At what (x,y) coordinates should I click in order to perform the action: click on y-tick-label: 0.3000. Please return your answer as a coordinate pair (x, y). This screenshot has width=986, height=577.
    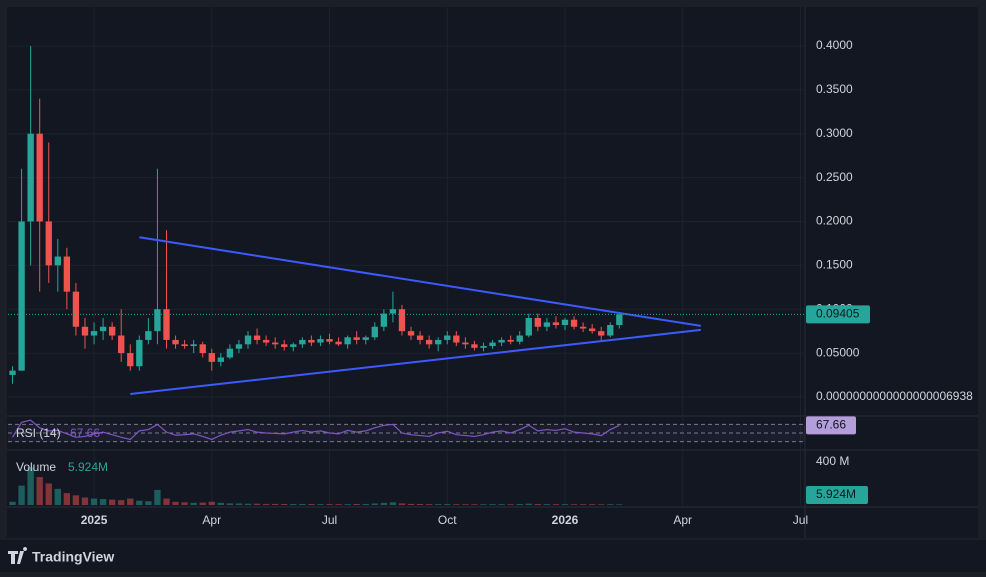
    Looking at the image, I should click on (834, 133).